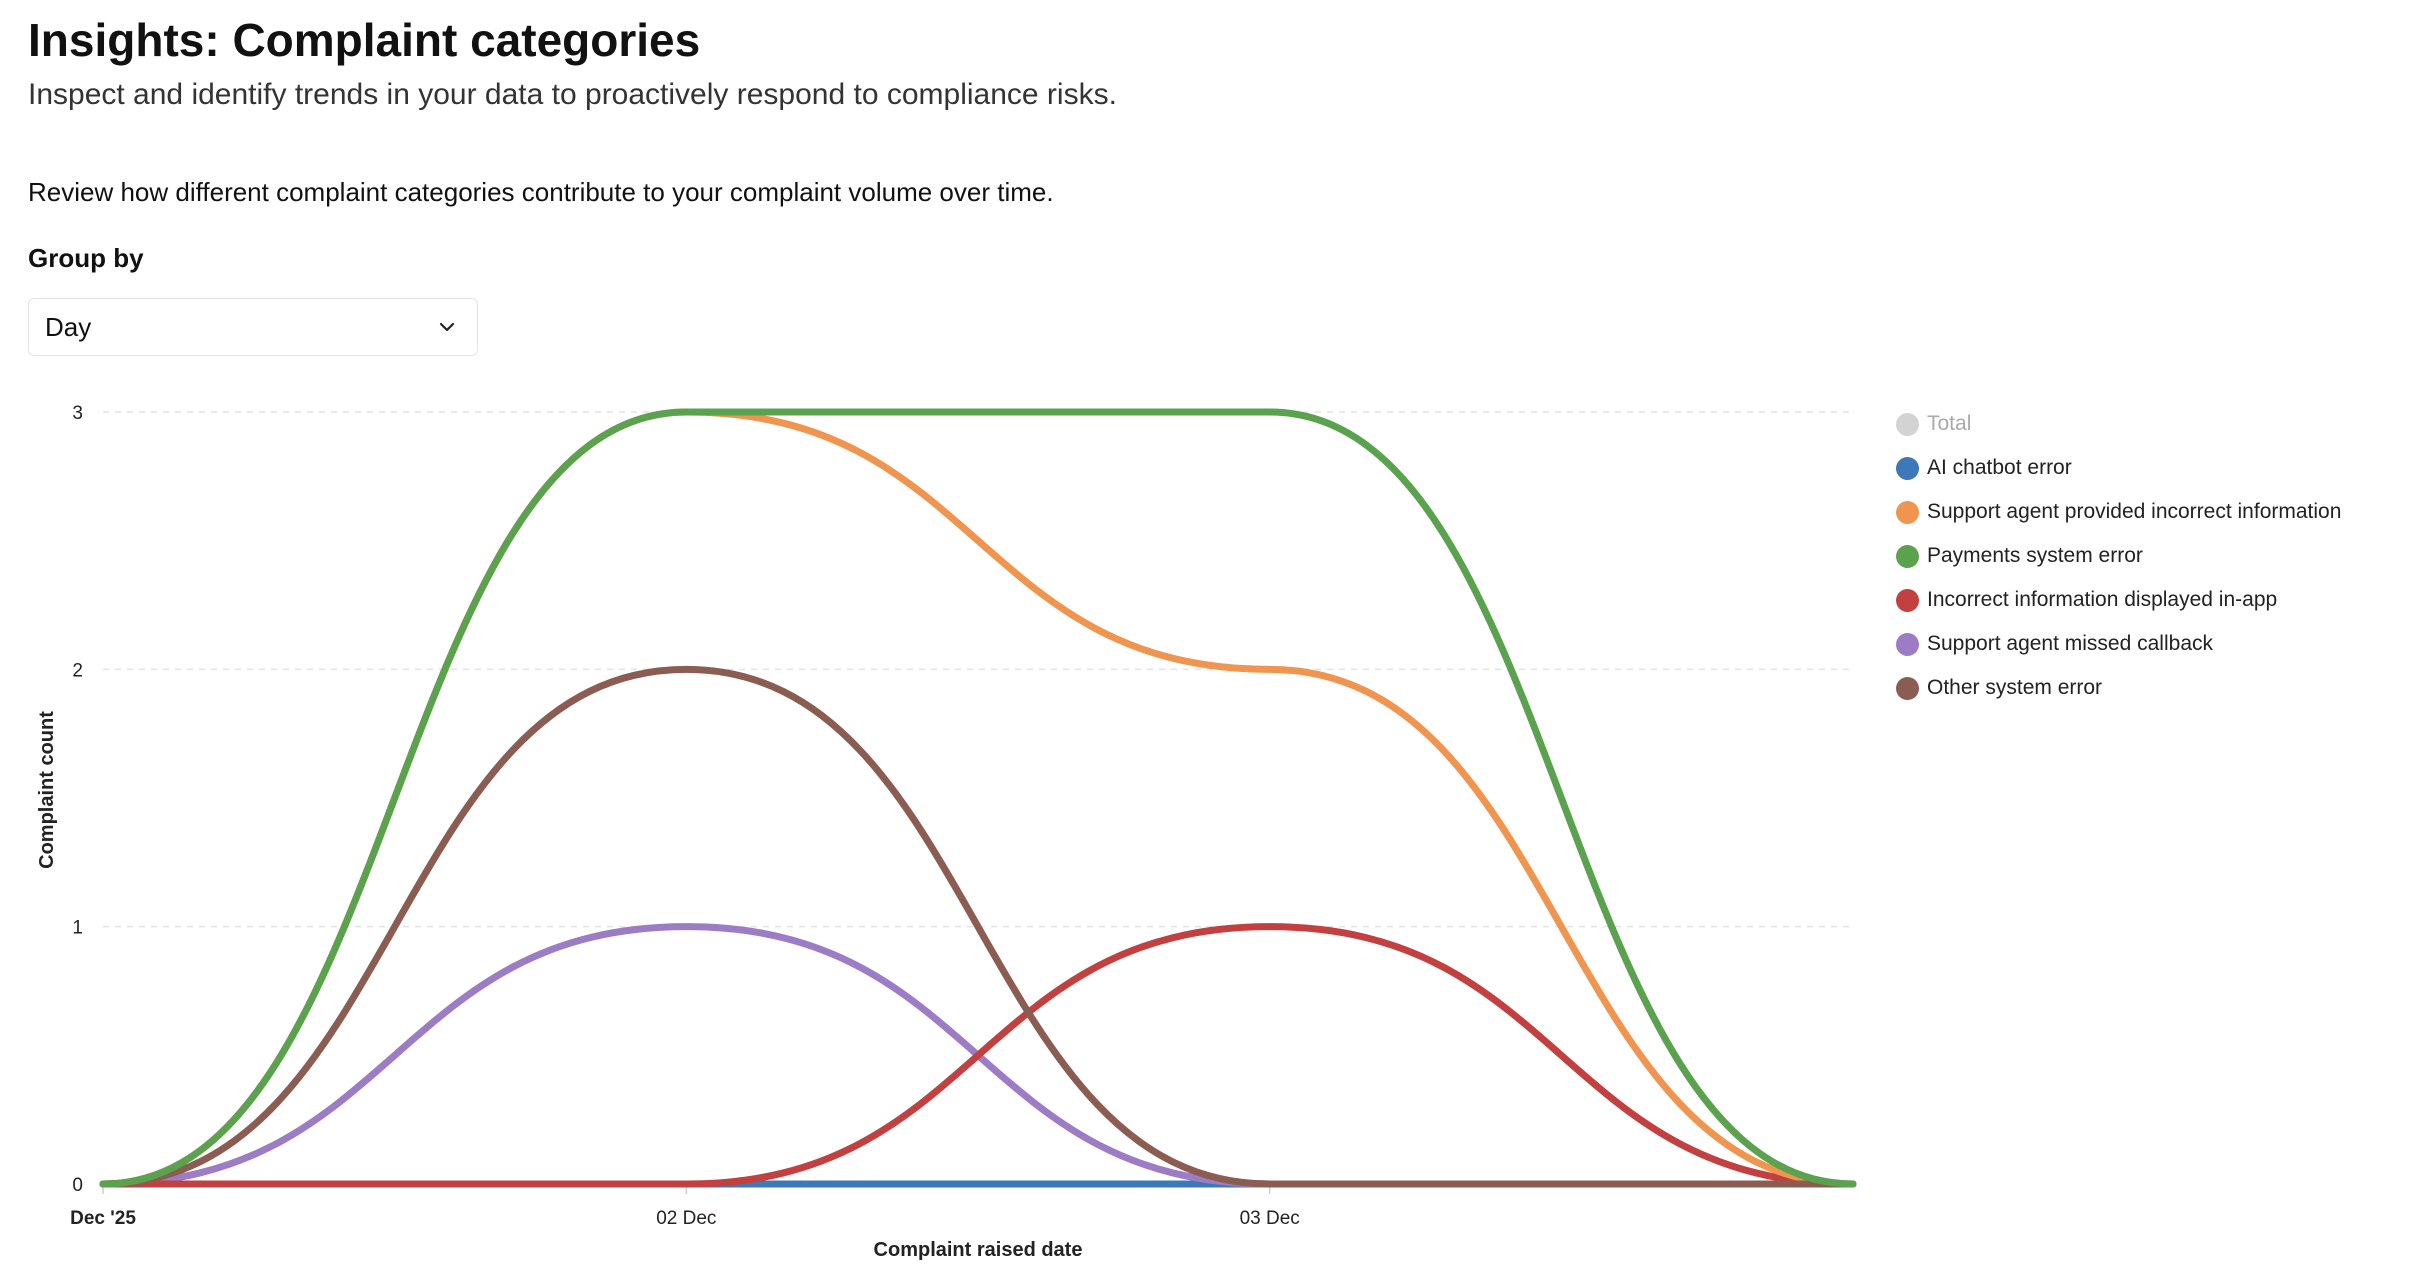 This screenshot has width=2428, height=1270. I want to click on group-by-selected-value: Day, so click(68, 326).